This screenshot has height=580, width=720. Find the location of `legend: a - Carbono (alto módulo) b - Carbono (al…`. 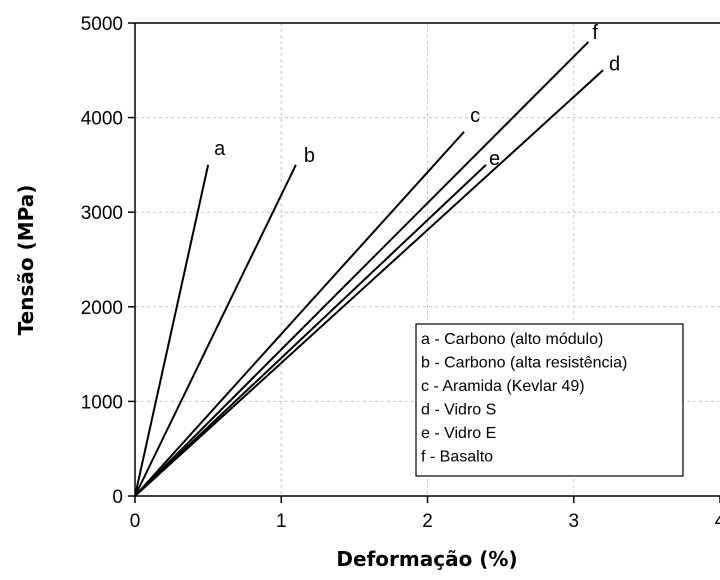

legend: a - Carbono (alto módulo) b - Carbono (al… is located at coordinates (549, 400).